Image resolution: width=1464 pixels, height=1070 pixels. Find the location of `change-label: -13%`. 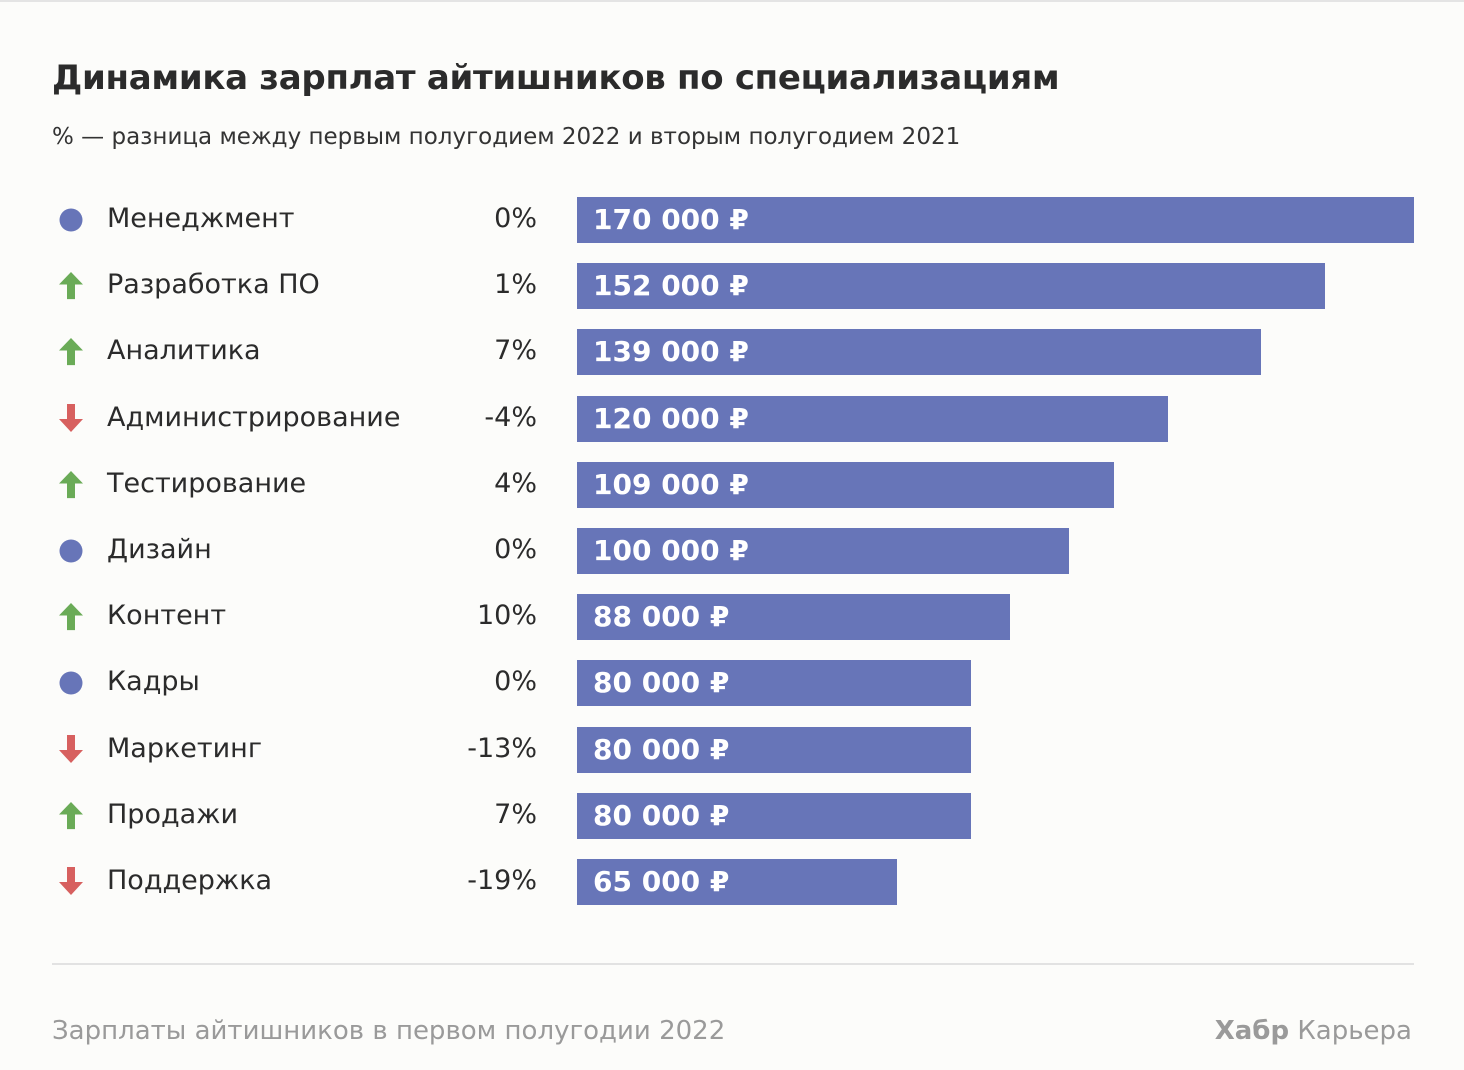

change-label: -13% is located at coordinates (502, 748).